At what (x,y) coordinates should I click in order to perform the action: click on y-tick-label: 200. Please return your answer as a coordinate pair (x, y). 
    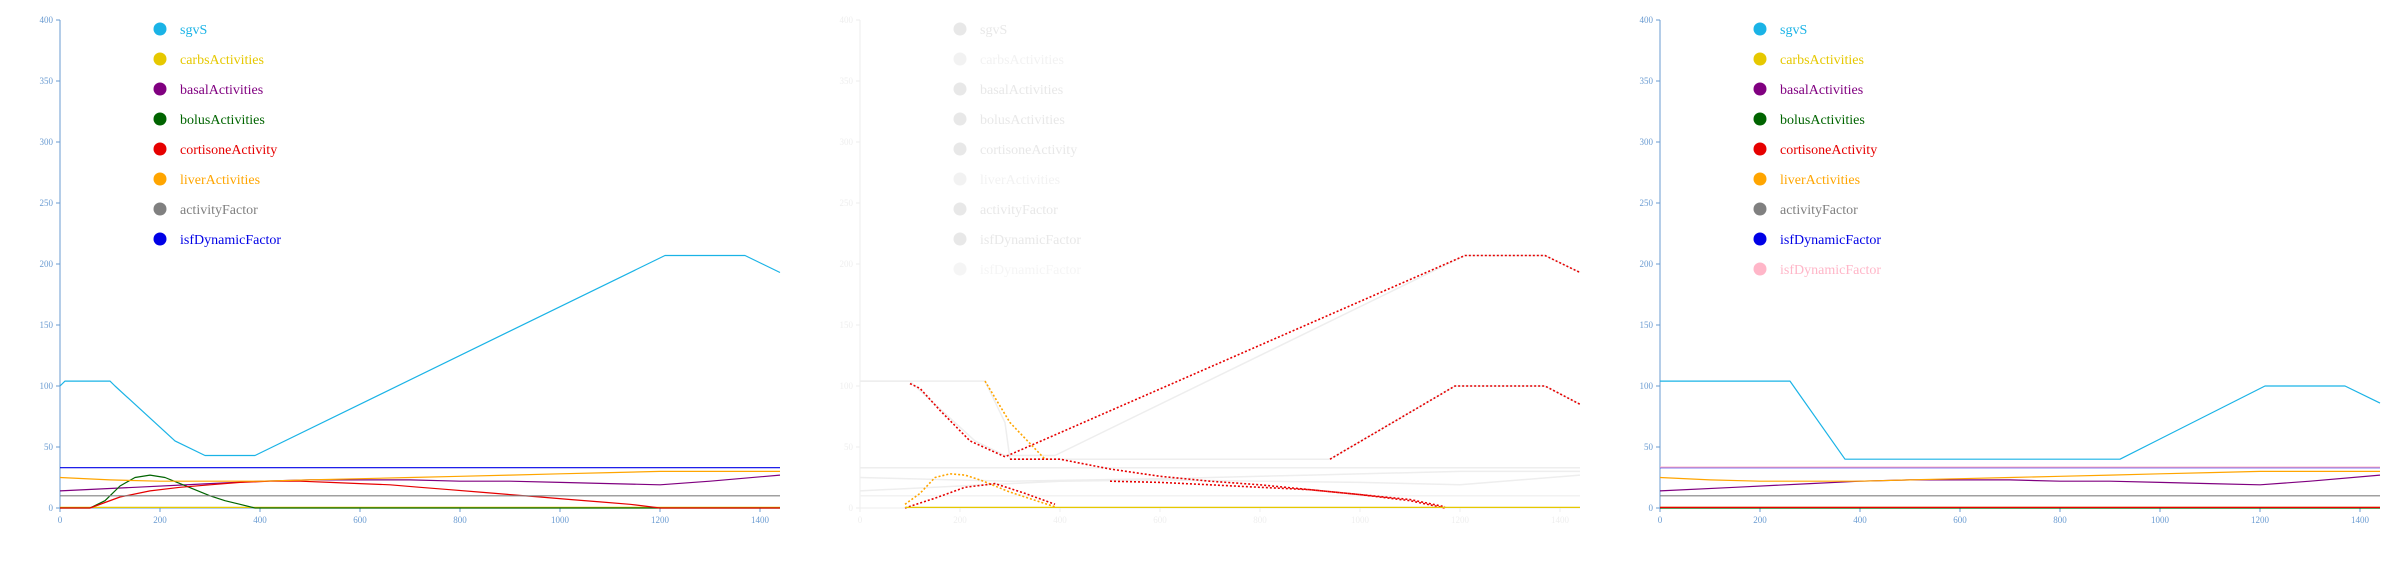
    Looking at the image, I should click on (1647, 264).